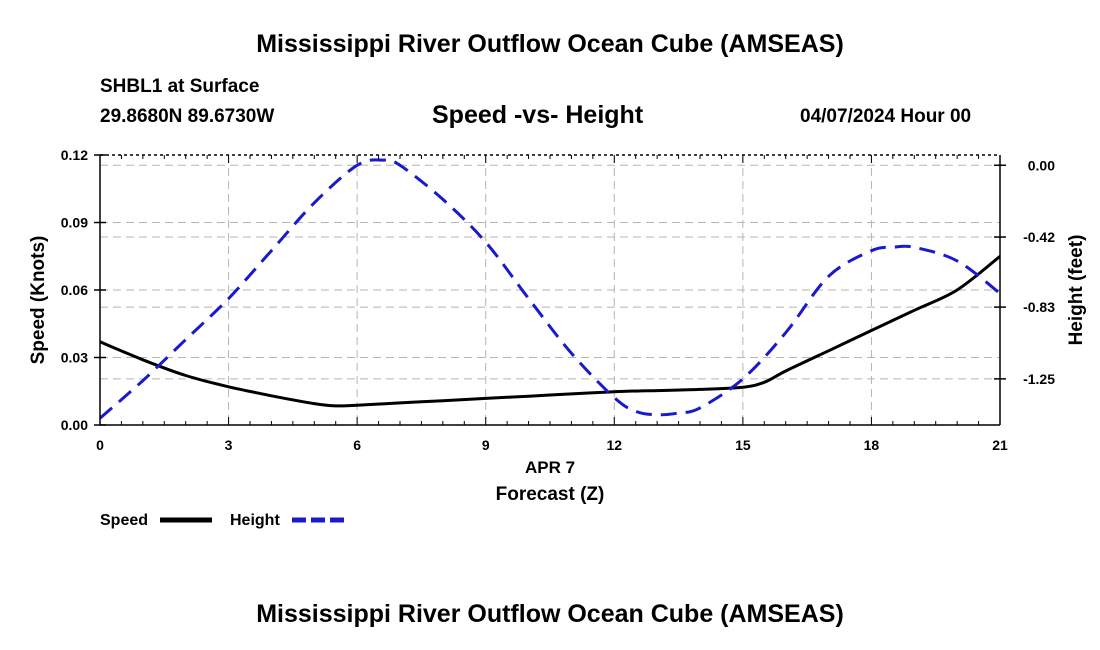 Image resolution: width=1100 pixels, height=650 pixels. Describe the element at coordinates (38, 300) in the screenshot. I see `y-left-axis-label: Speed (Knots)` at that location.